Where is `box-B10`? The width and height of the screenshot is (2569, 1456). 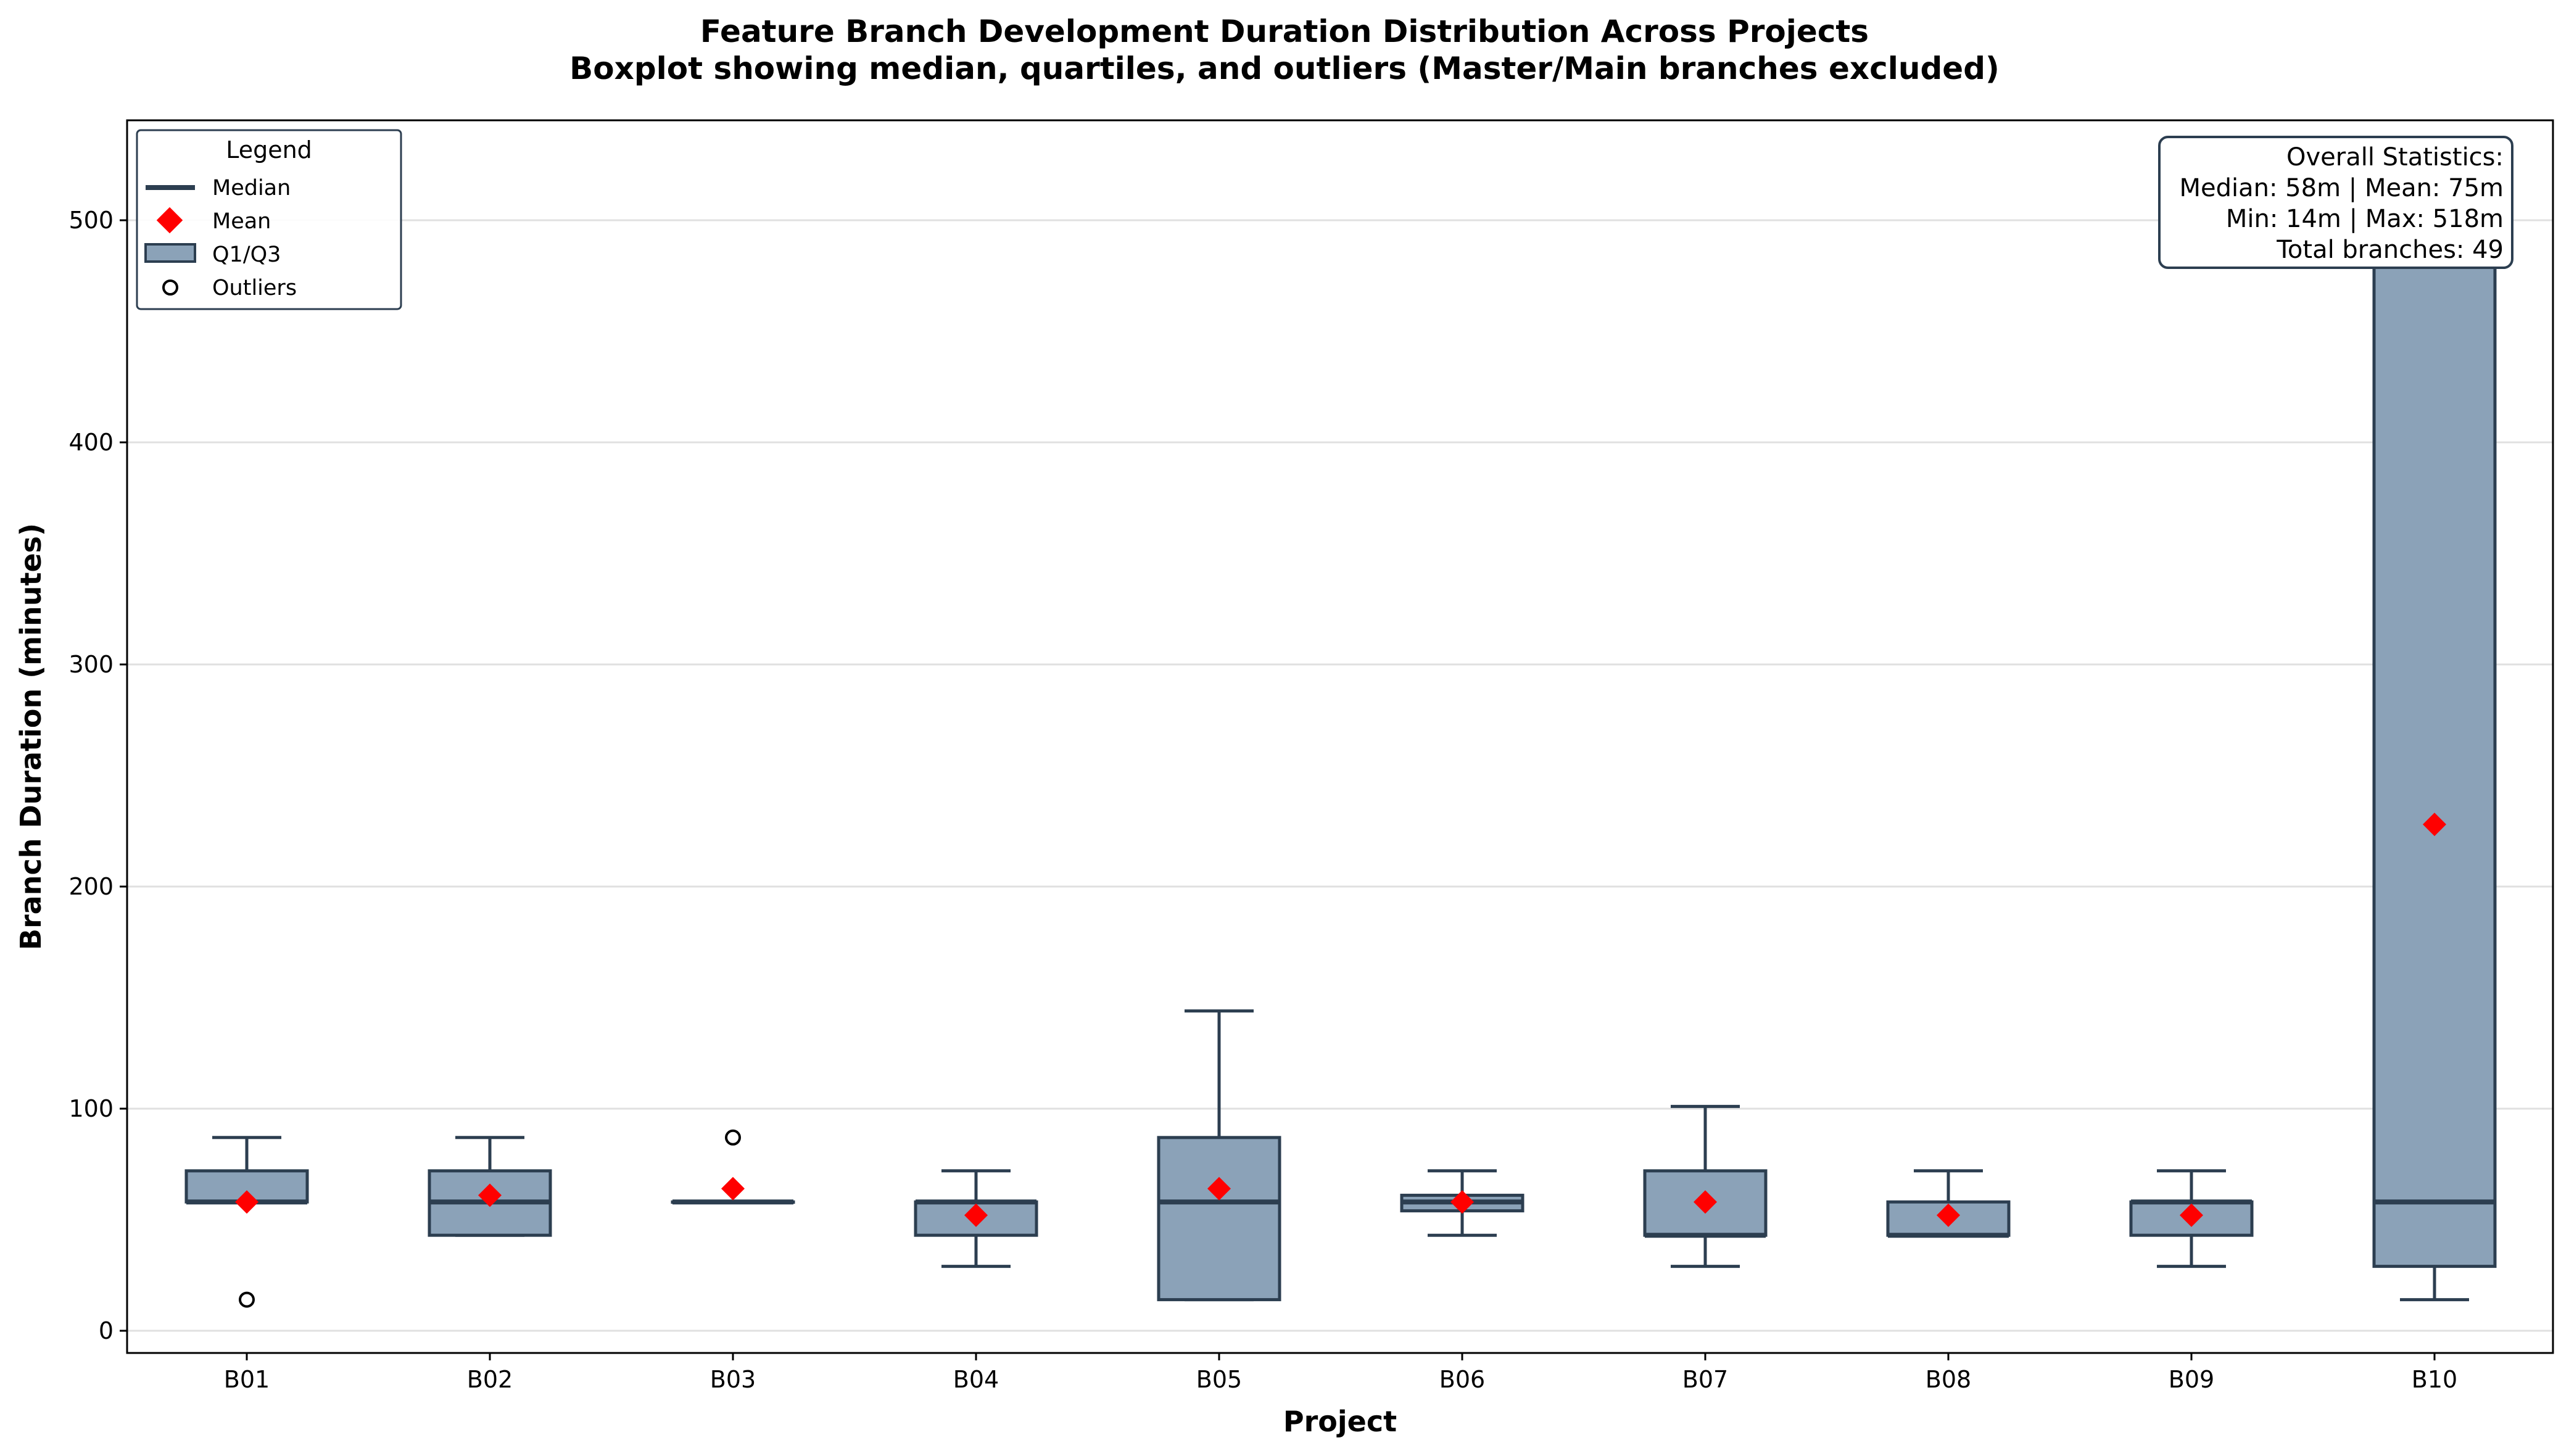
box-B10 is located at coordinates (2435, 740).